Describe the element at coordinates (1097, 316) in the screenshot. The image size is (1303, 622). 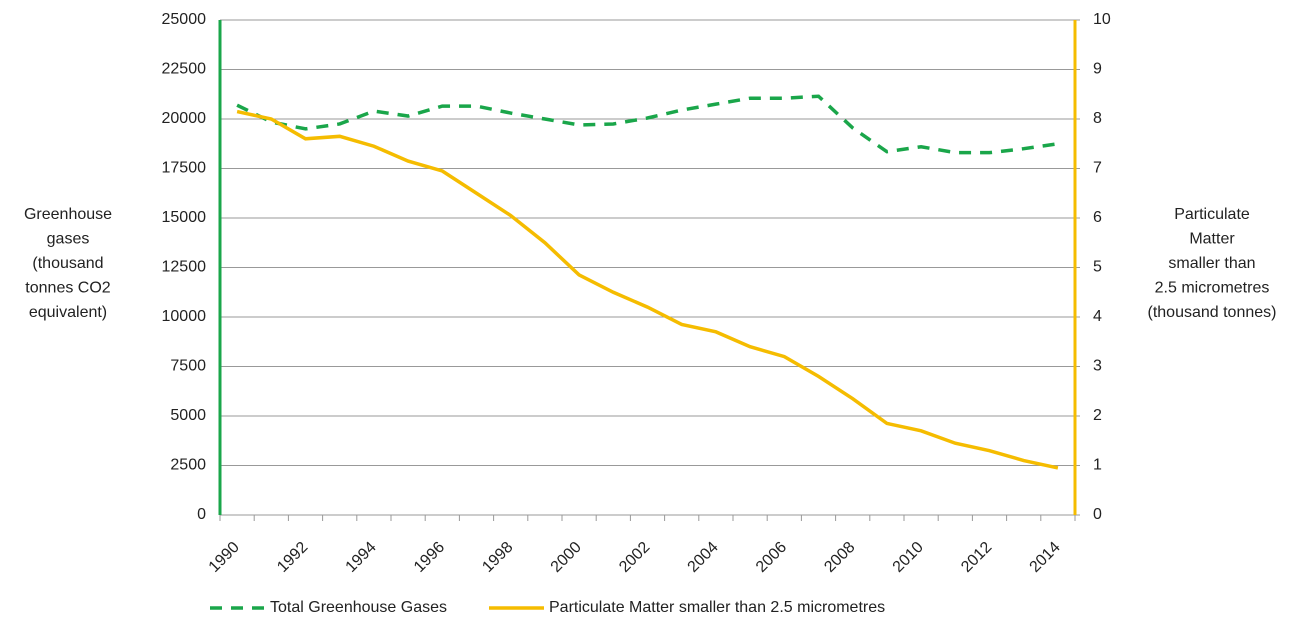
I see `y2-tick-label: 4` at that location.